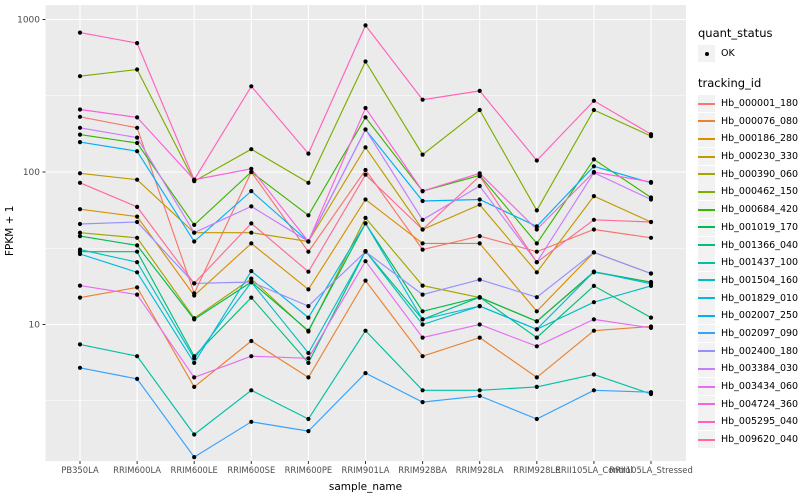 The height and width of the screenshot is (500, 800). What do you see at coordinates (760, 245) in the screenshot?
I see `legend-item-label: Hb_001366_040` at bounding box center [760, 245].